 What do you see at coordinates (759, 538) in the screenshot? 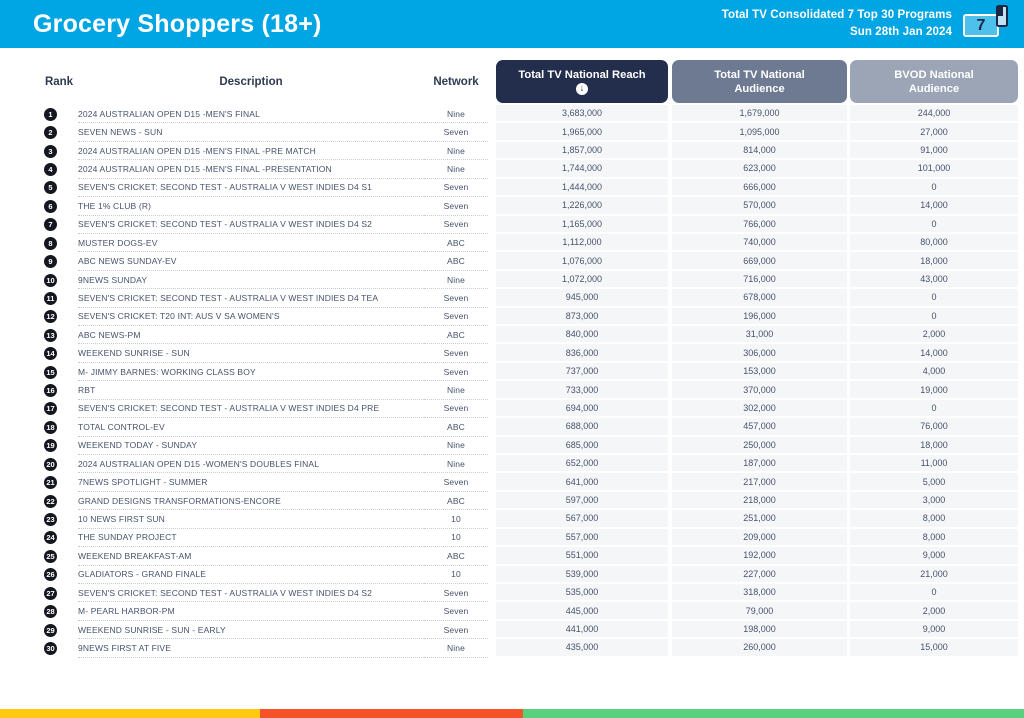
I see `total-tv-audience-cell: 209,000` at bounding box center [759, 538].